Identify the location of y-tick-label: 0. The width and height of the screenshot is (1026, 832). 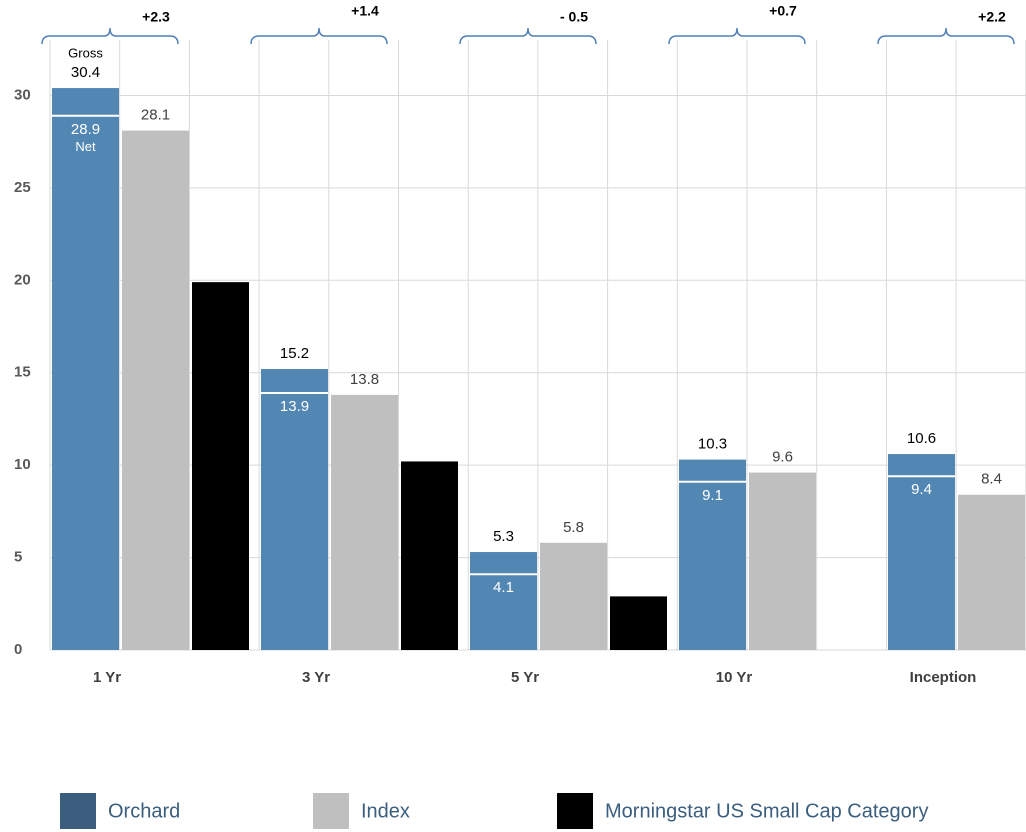
(18, 649).